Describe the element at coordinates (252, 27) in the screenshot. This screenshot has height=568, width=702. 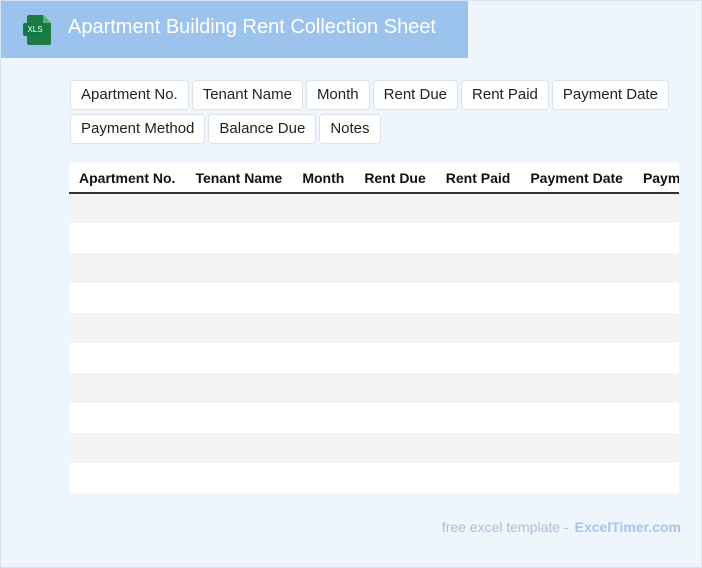
I see `title: Apartment Building Rent Collection Sheet` at that location.